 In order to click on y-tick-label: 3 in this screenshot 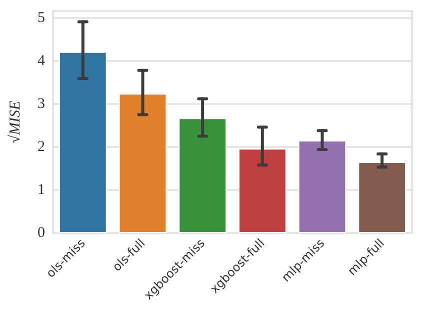, I will do `click(41, 104)`.